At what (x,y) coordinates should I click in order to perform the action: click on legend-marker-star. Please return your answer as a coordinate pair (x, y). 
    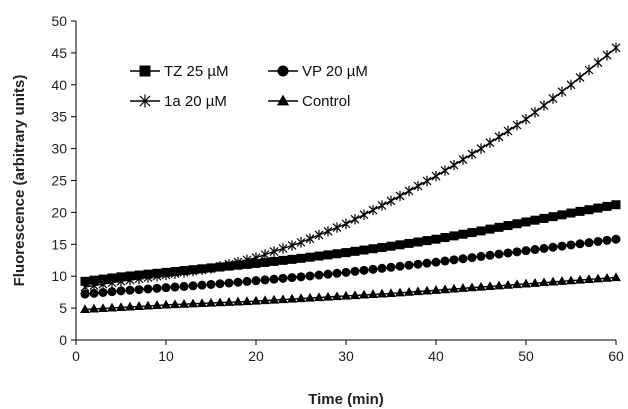
    Looking at the image, I should click on (145, 101).